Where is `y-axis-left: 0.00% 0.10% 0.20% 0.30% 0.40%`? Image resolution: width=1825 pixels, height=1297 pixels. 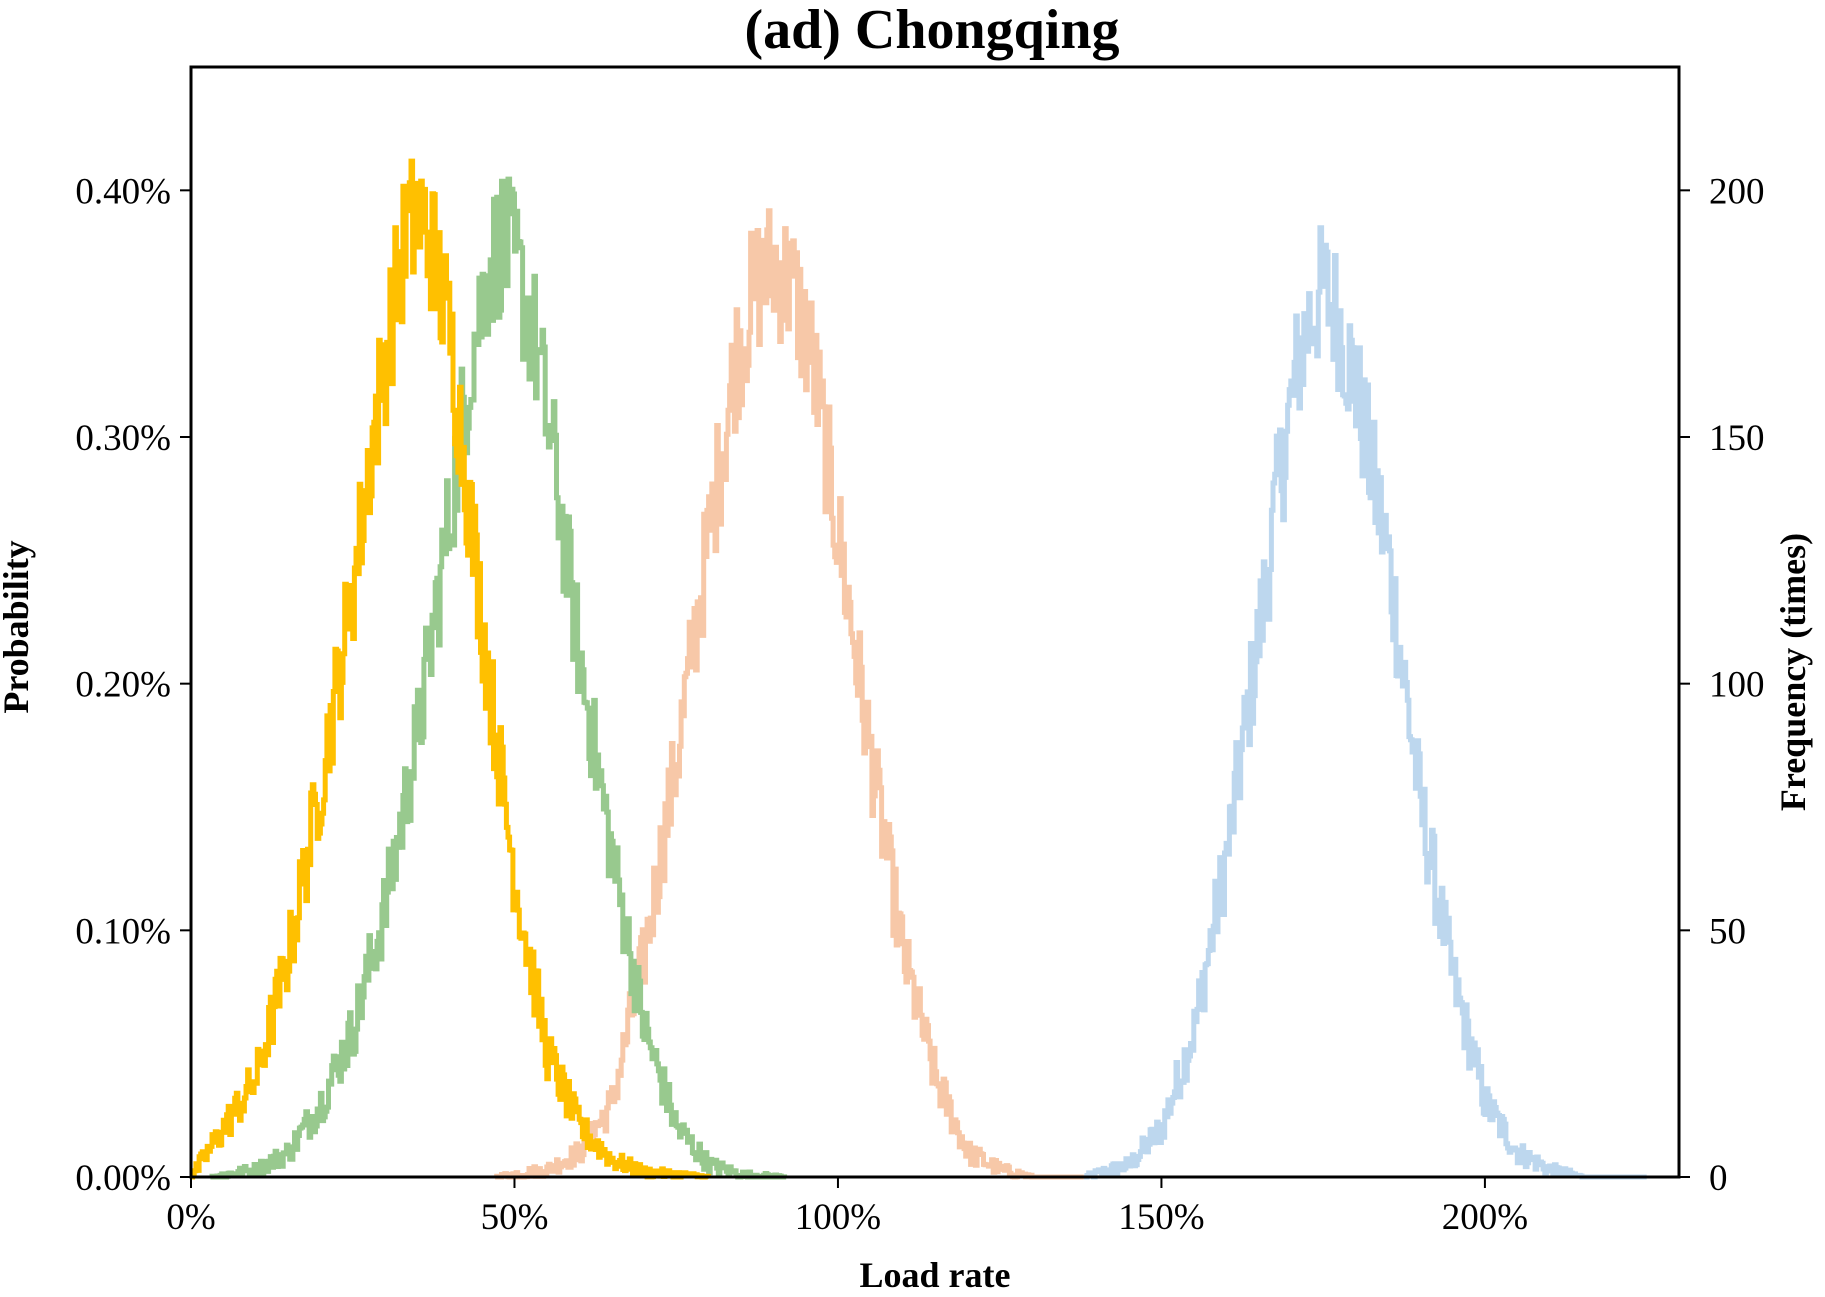
y-axis-left: 0.00% 0.10% 0.20% 0.30% 0.40% is located at coordinates (133, 685).